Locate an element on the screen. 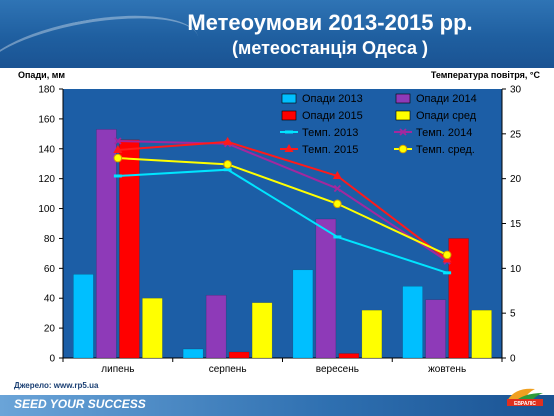 The width and height of the screenshot is (554, 416). company-logo: ЕВРАЛІС is located at coordinates (525, 397).